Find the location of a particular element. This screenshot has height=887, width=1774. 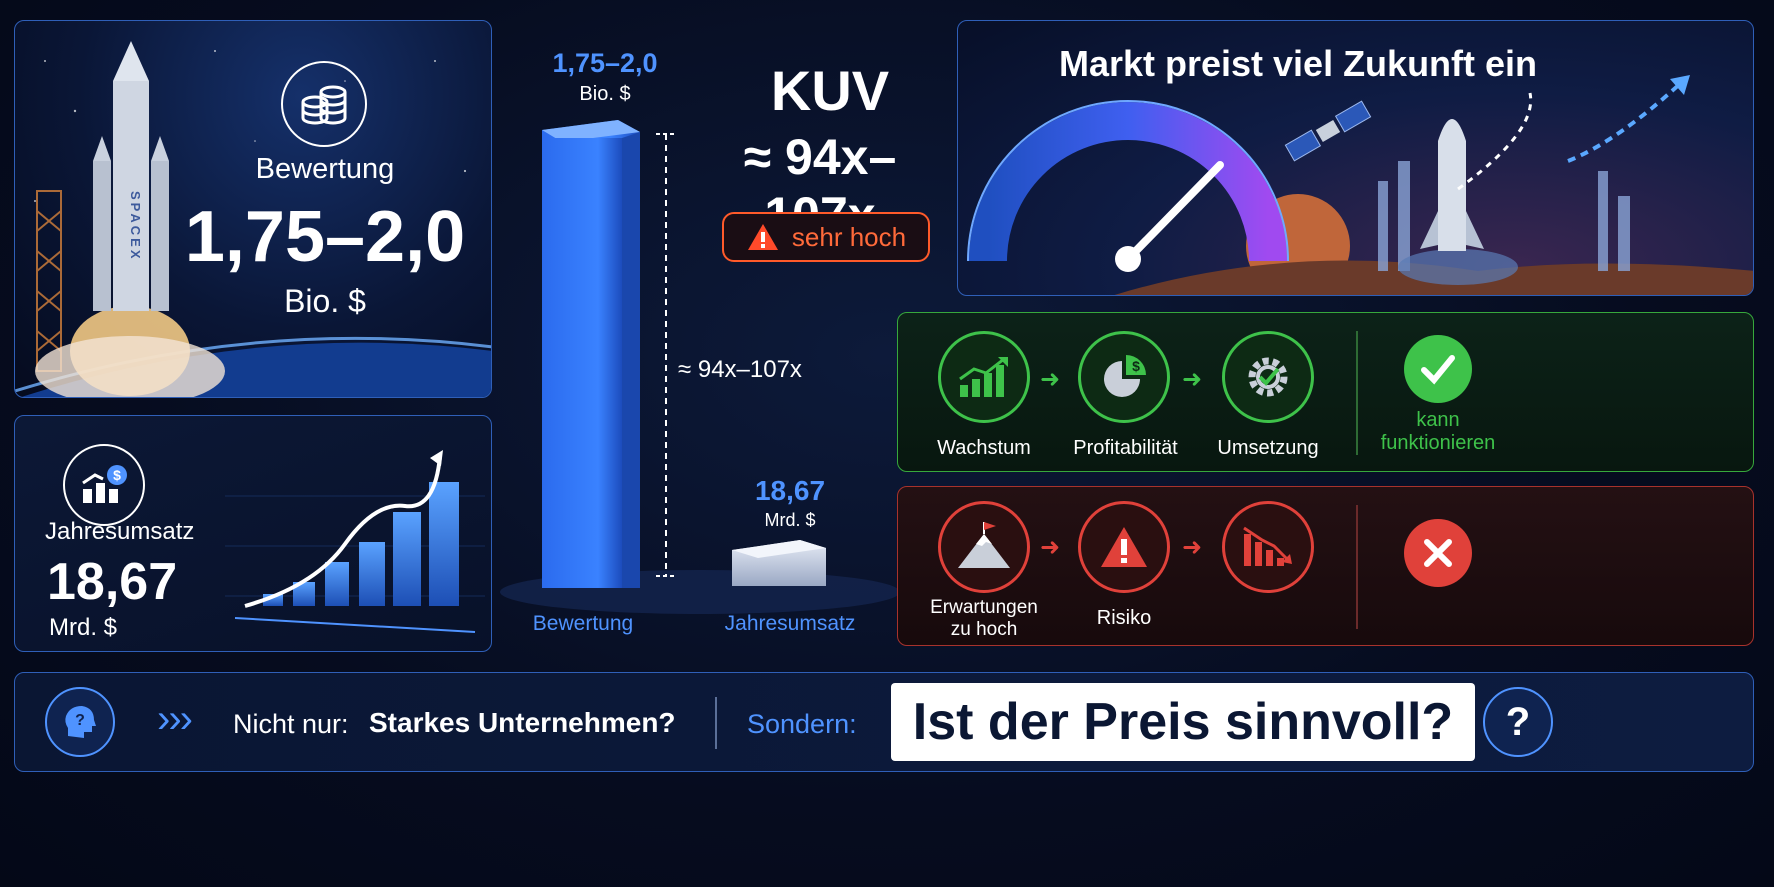

prefix-text: Nicht nur: is located at coordinates (291, 724).